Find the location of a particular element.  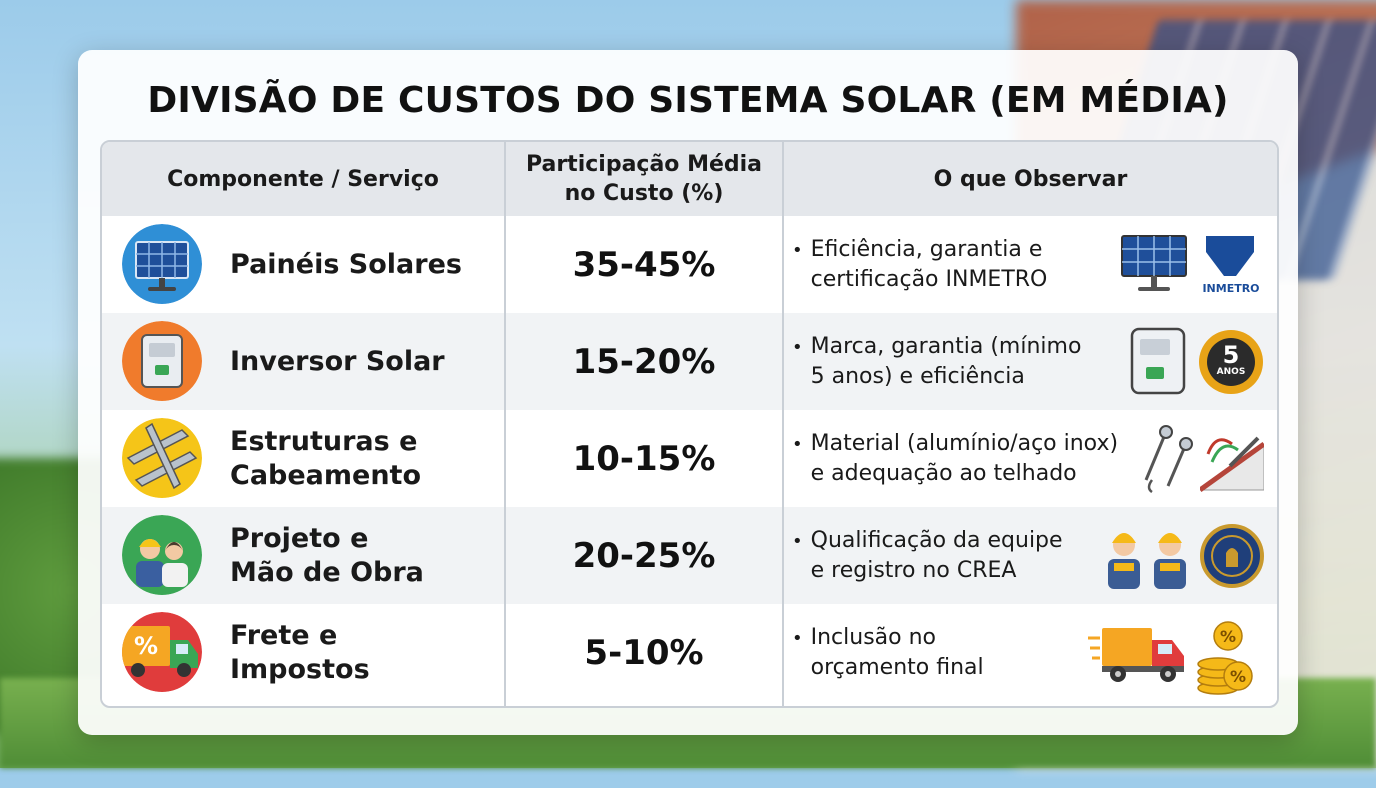

share-value: 20-25% is located at coordinates (644, 555).